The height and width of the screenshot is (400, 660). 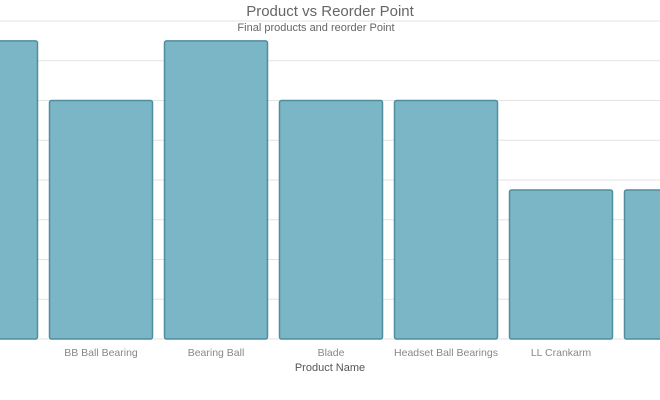 What do you see at coordinates (216, 353) in the screenshot?
I see `x-tick-label: Bearing Ball` at bounding box center [216, 353].